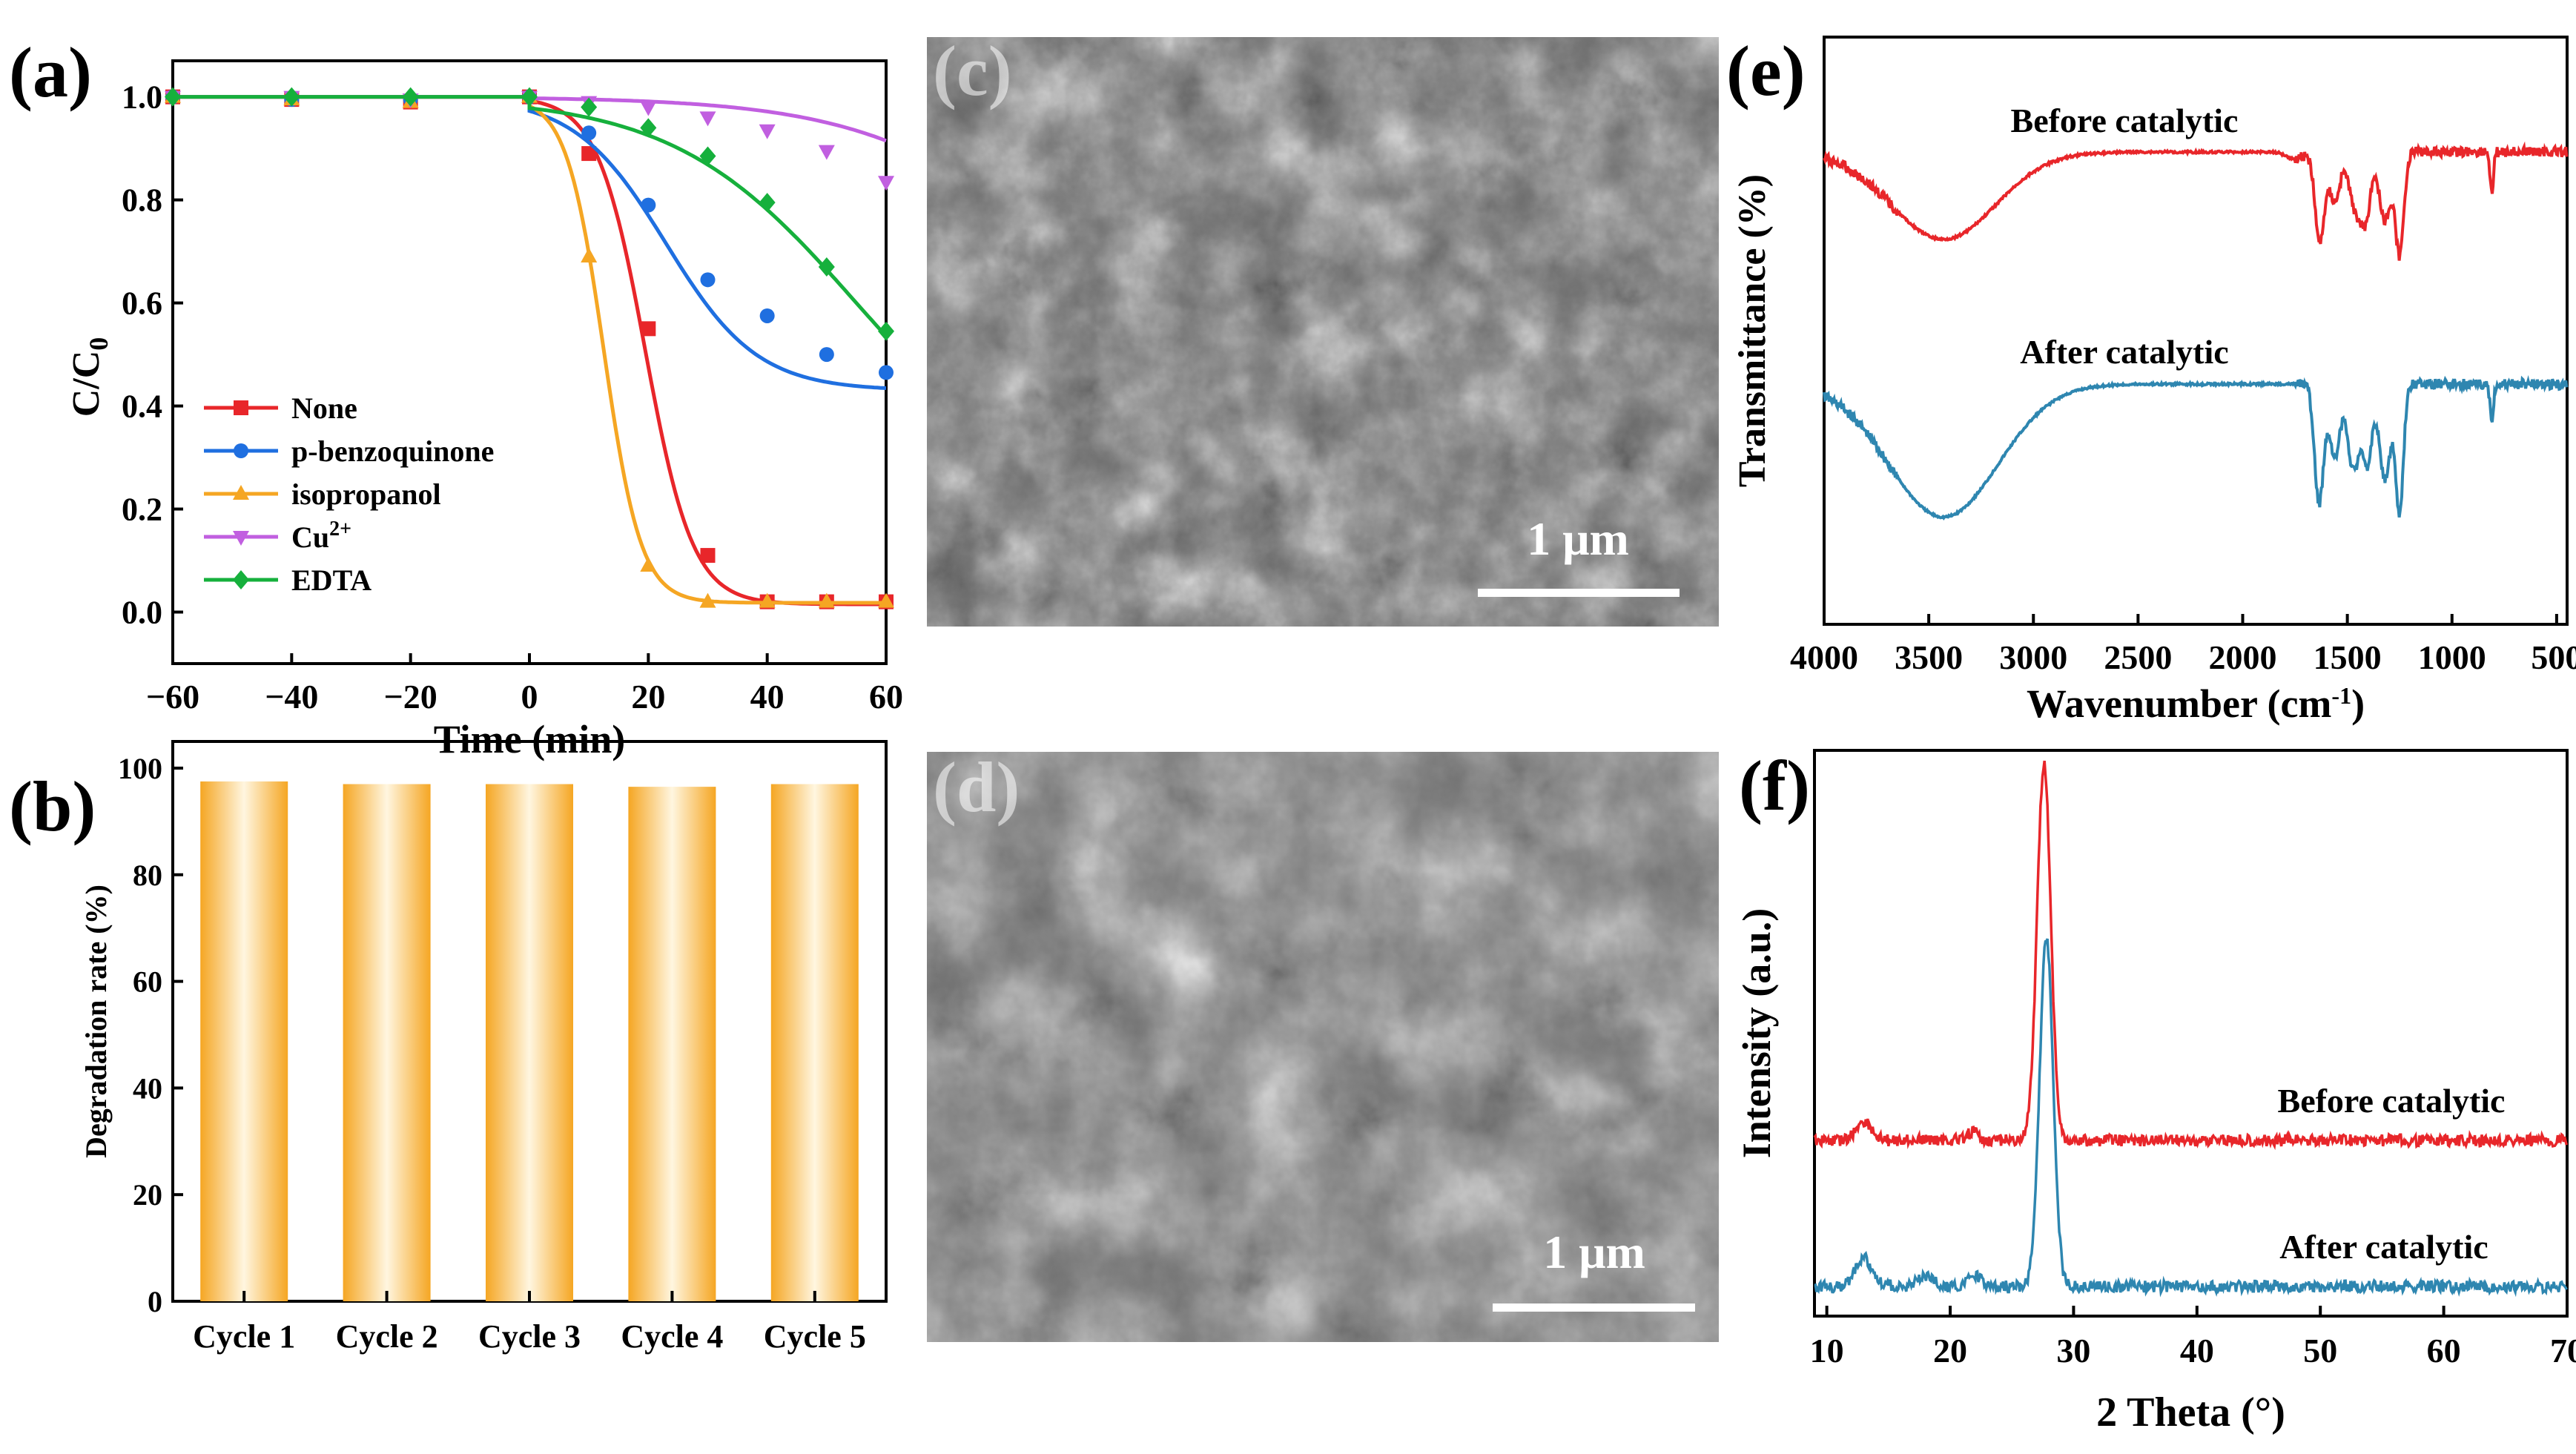  I want to click on x-tick-label: Cycle 4, so click(672, 1336).